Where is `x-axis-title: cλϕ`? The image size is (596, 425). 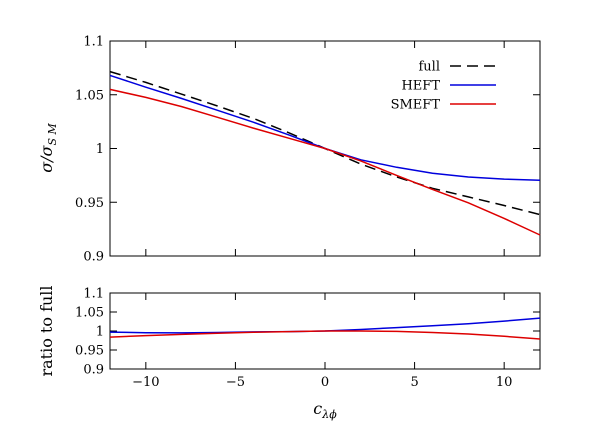
x-axis-title: cλϕ is located at coordinates (325, 410).